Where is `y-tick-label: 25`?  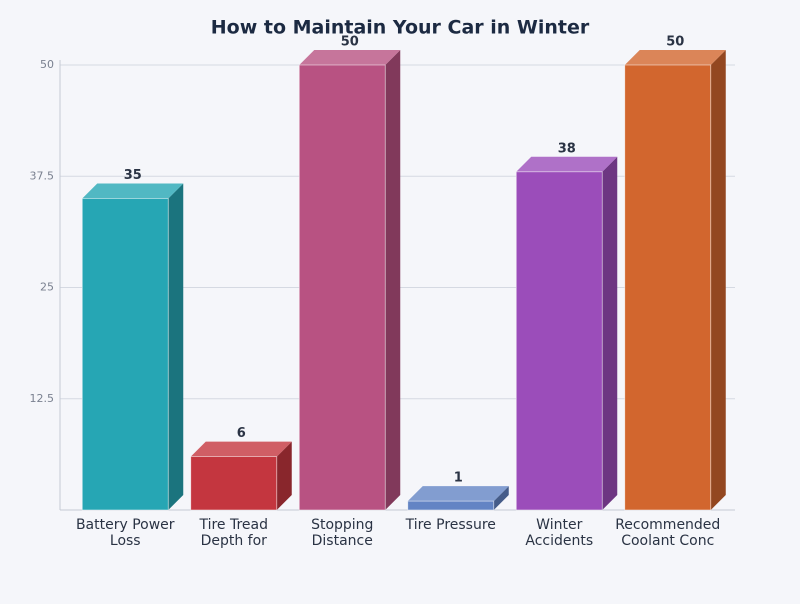
y-tick-label: 25 is located at coordinates (47, 287).